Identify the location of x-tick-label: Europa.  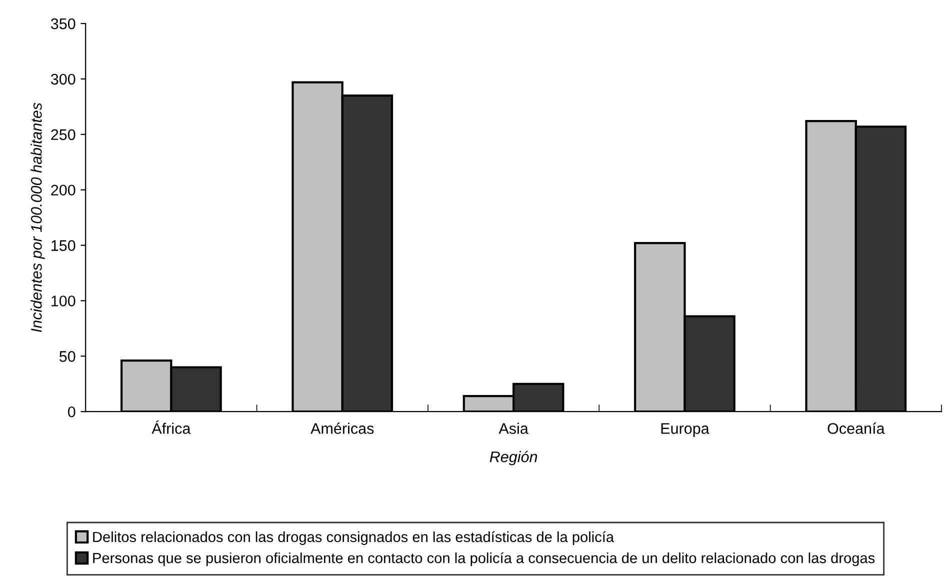
(685, 430).